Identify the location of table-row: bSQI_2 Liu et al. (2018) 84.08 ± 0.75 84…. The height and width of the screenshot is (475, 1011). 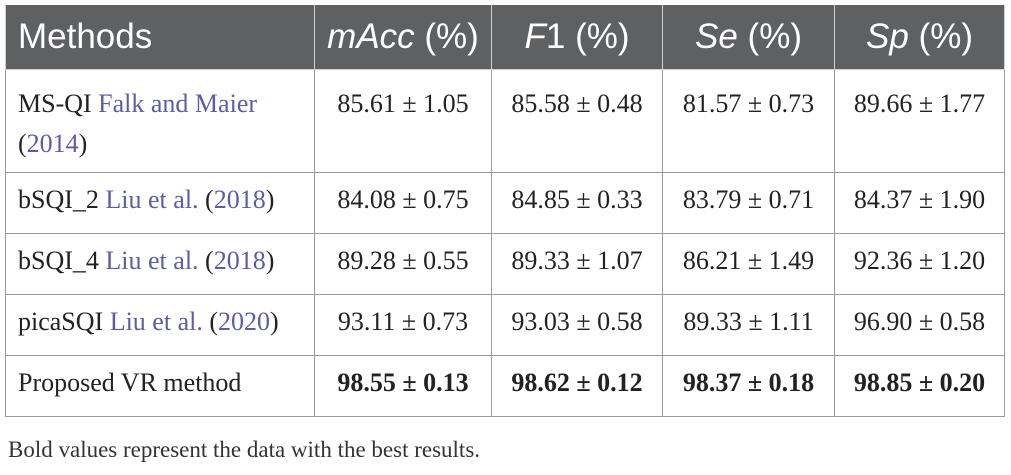
(505, 203).